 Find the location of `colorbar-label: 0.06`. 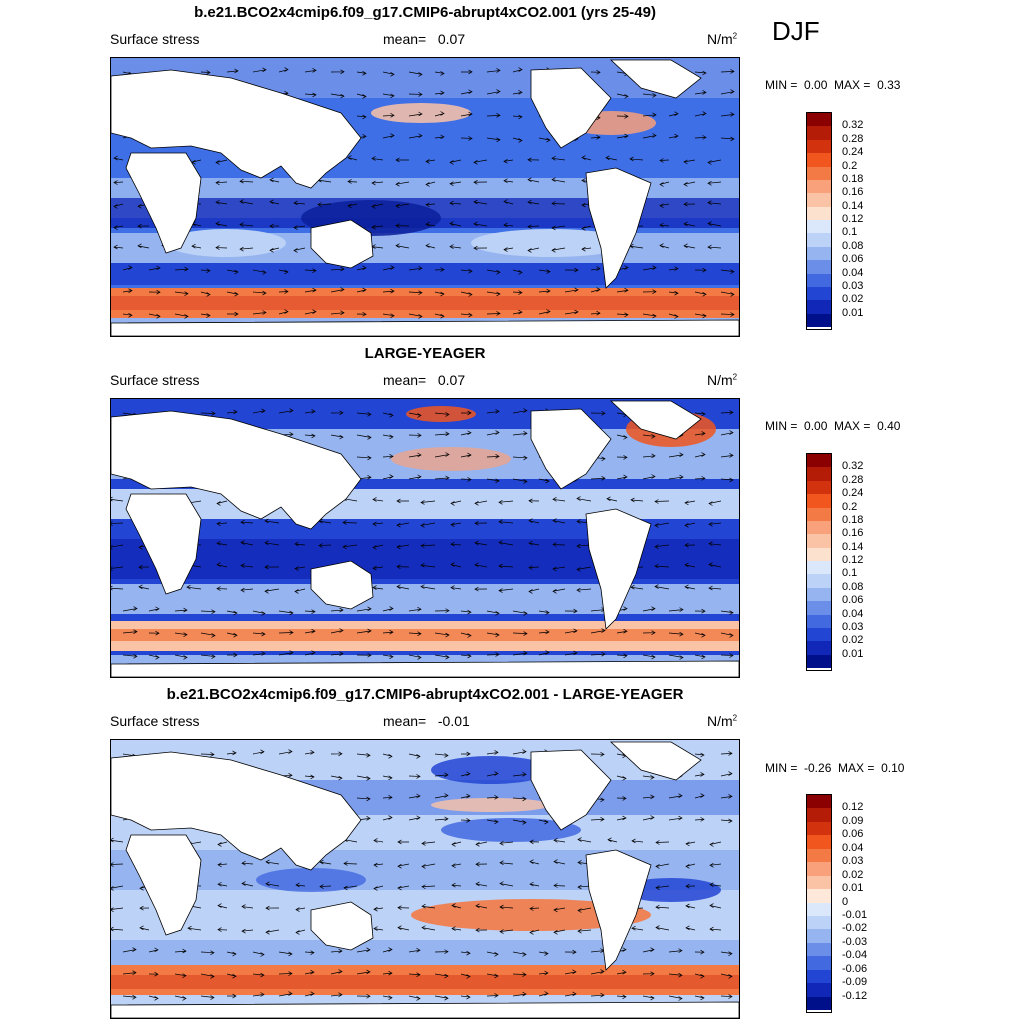

colorbar-label: 0.06 is located at coordinates (853, 834).